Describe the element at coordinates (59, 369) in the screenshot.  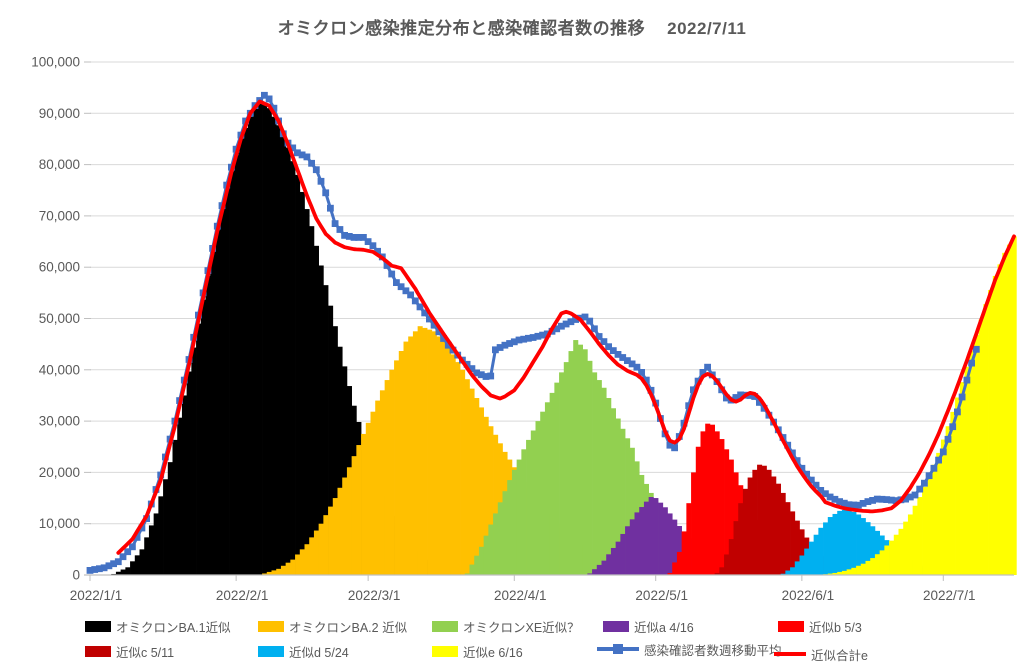
I see `svg-text: 40,000` at that location.